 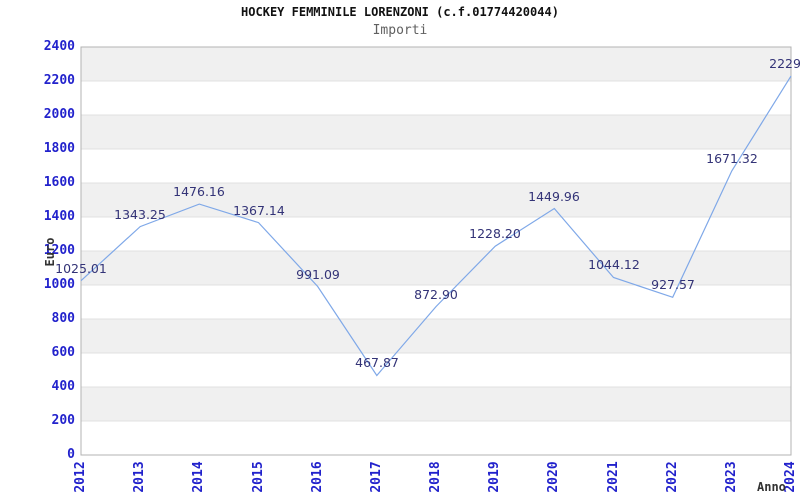 I want to click on y-axis-tick-label: 2000, so click(x=59, y=114).